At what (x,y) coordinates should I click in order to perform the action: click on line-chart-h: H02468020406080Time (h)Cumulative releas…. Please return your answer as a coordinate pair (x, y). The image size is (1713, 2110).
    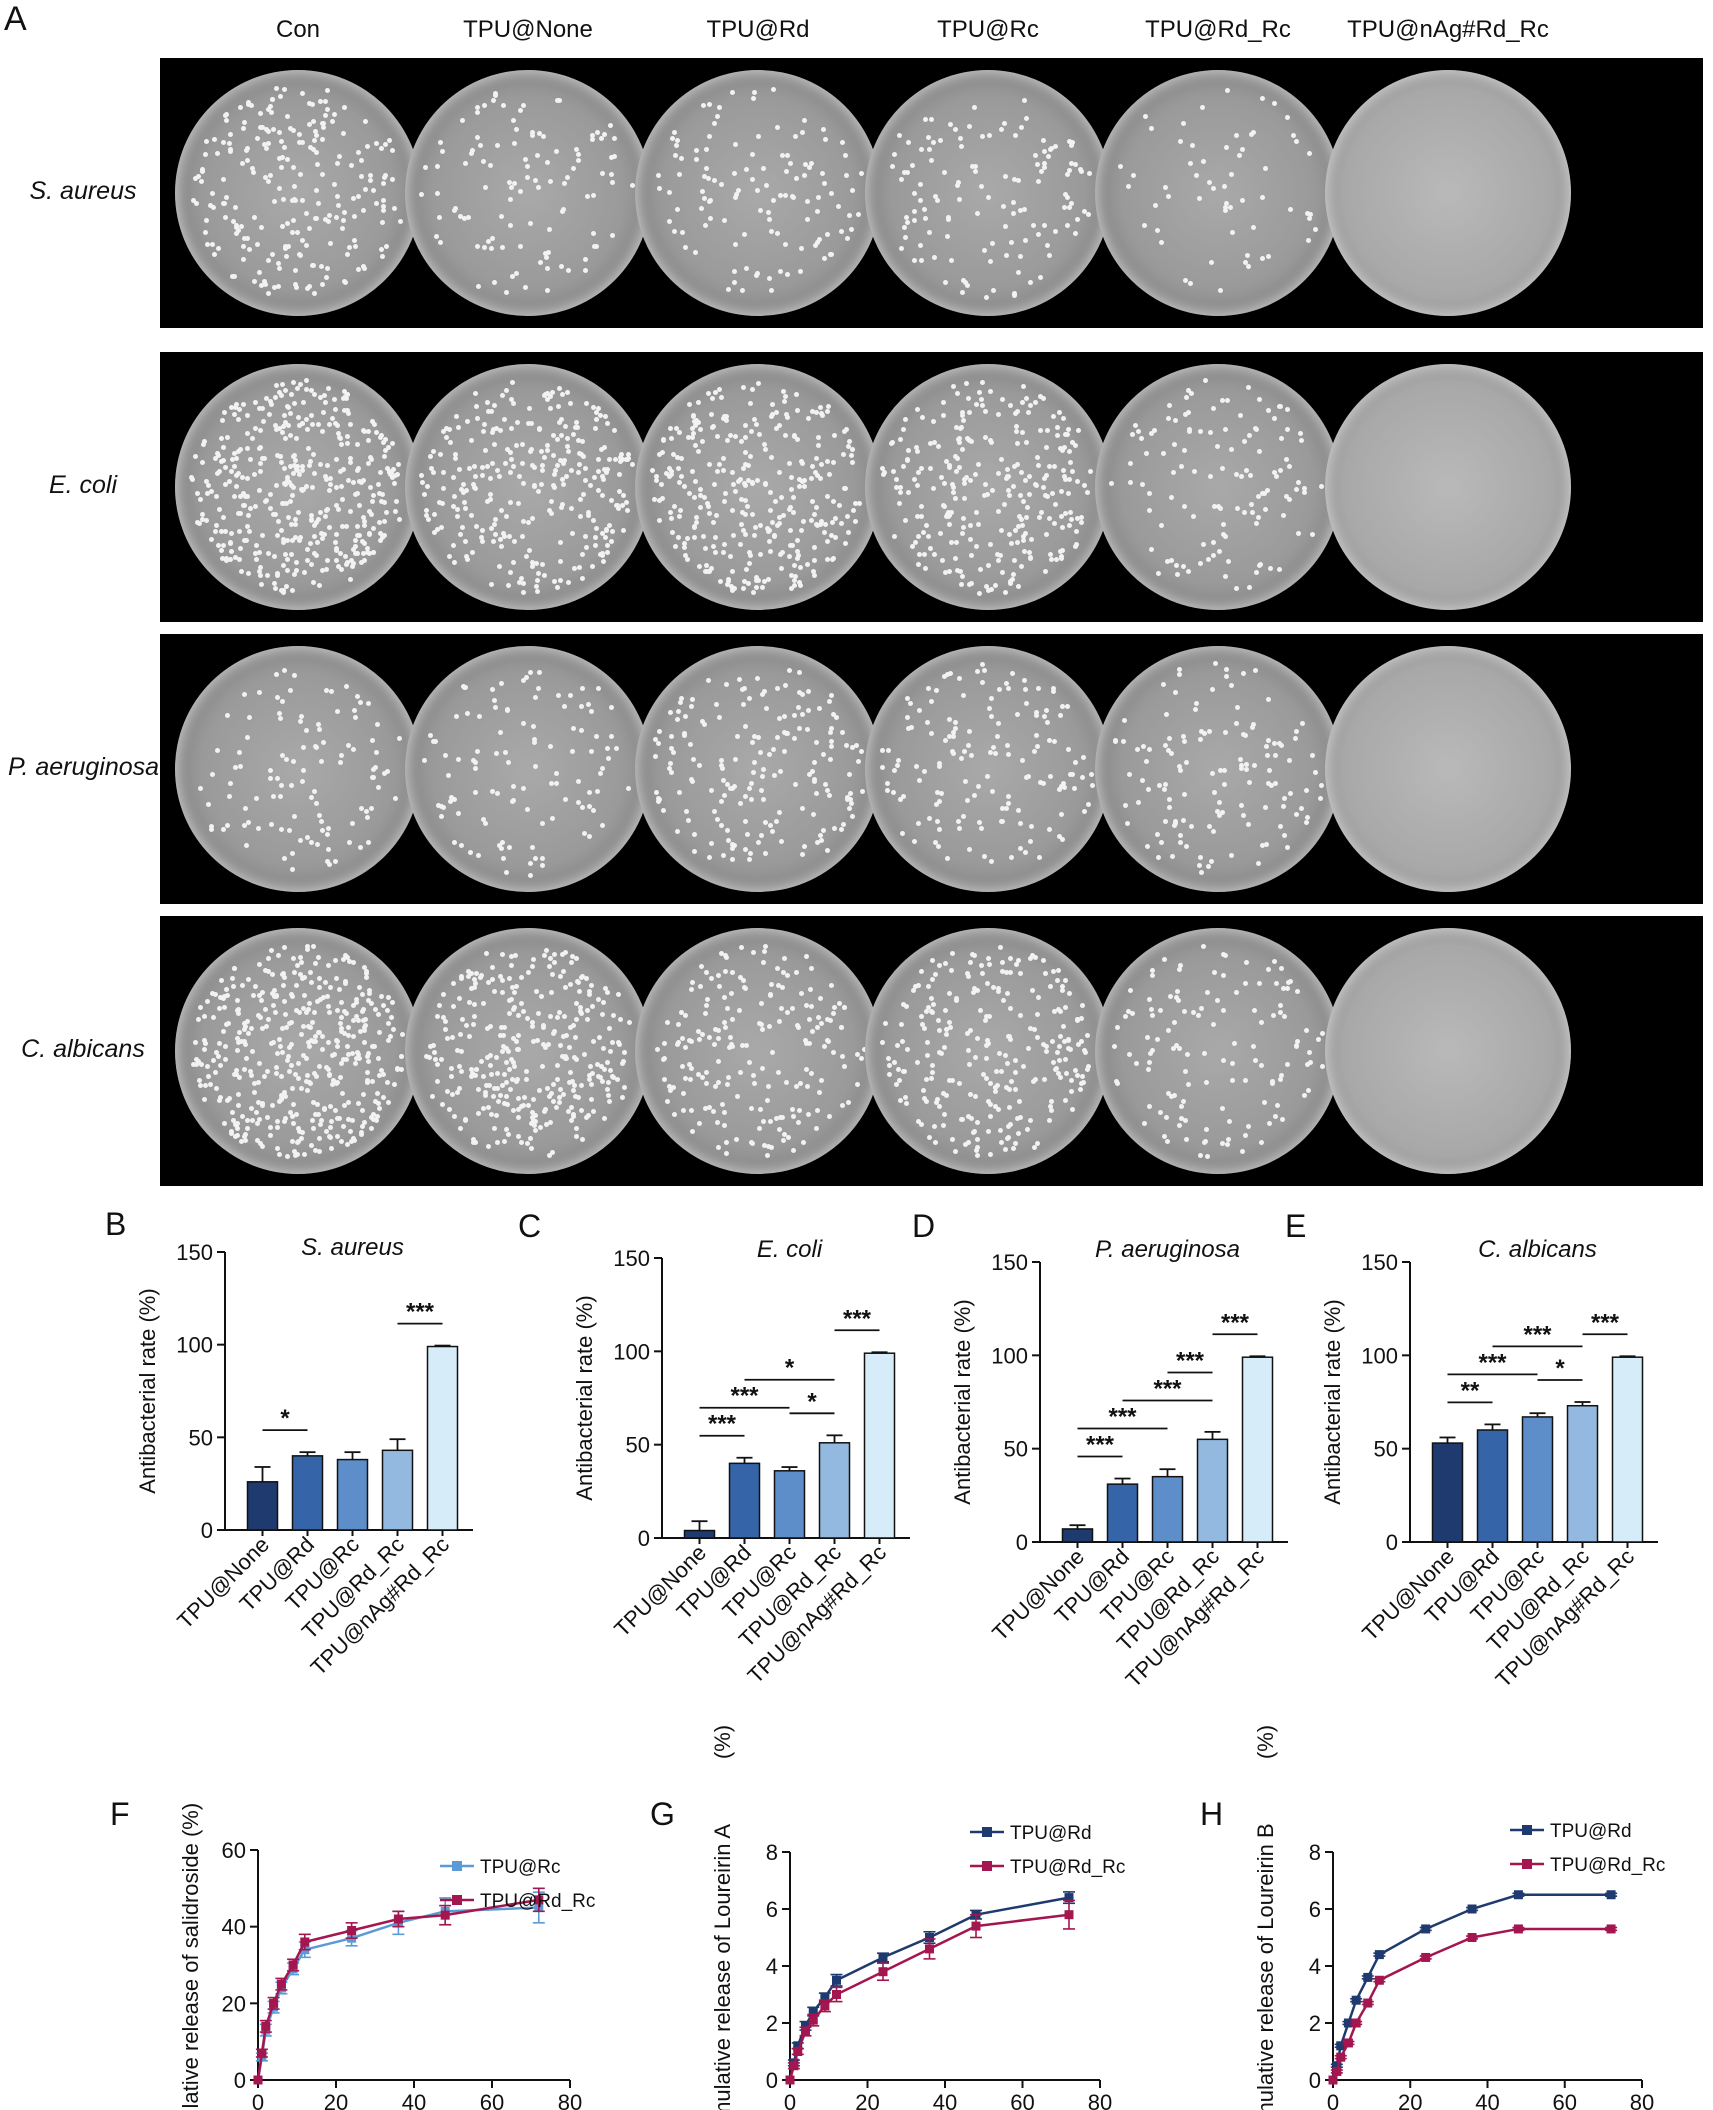
    Looking at the image, I should click on (1432, 1917).